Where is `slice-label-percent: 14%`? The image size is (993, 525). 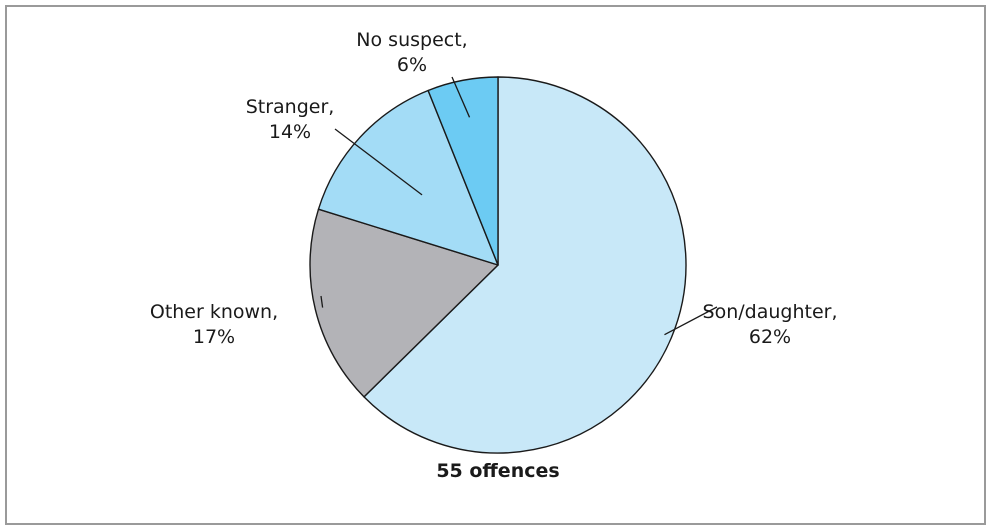 slice-label-percent: 14% is located at coordinates (290, 132).